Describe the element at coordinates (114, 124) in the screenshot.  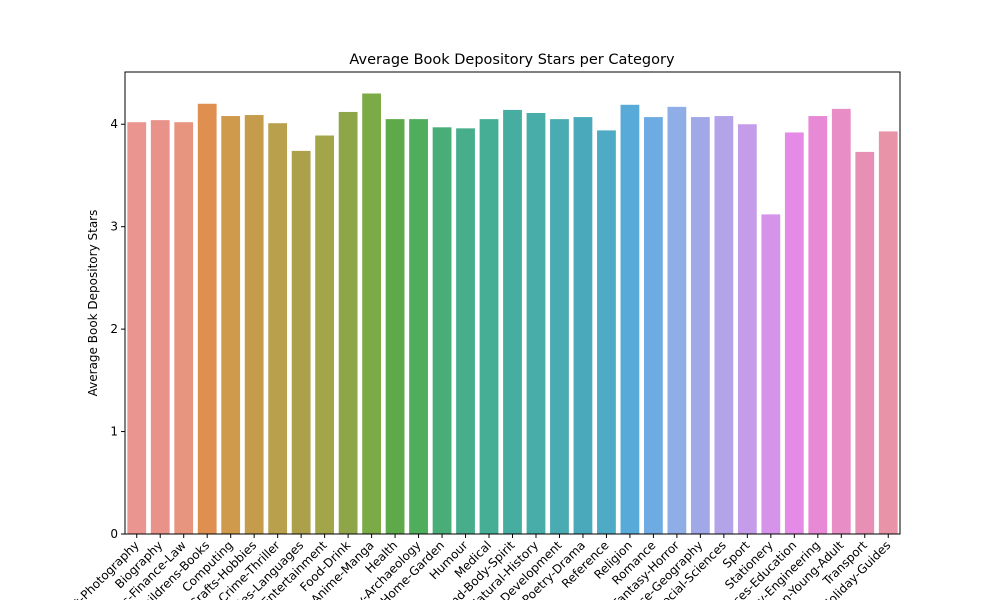
I see `y-tick-label: 4` at that location.